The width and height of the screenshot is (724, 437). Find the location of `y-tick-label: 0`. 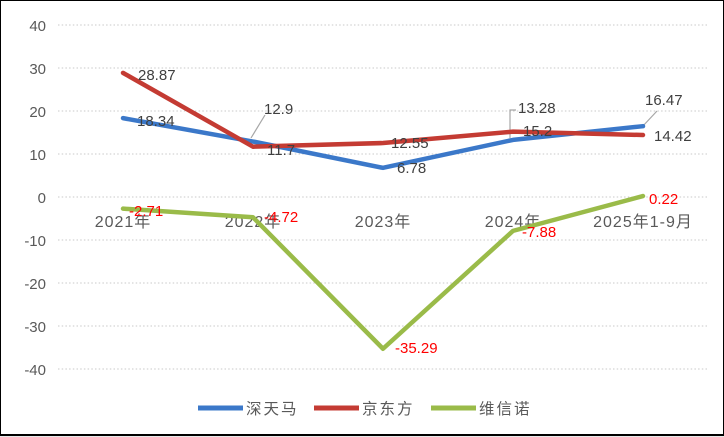

y-tick-label: 0 is located at coordinates (42, 198).